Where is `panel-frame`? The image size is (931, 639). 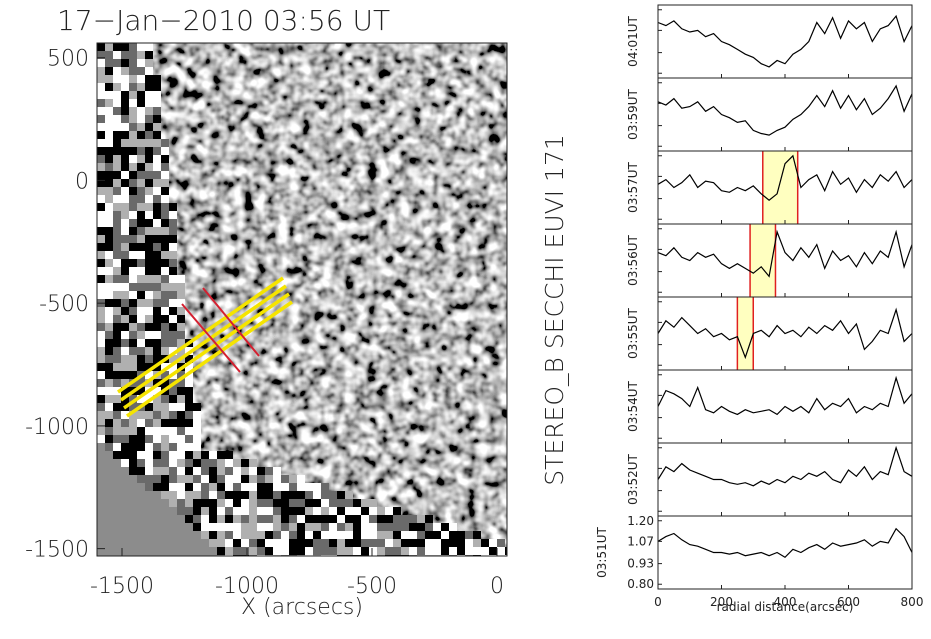 panel-frame is located at coordinates (785, 479).